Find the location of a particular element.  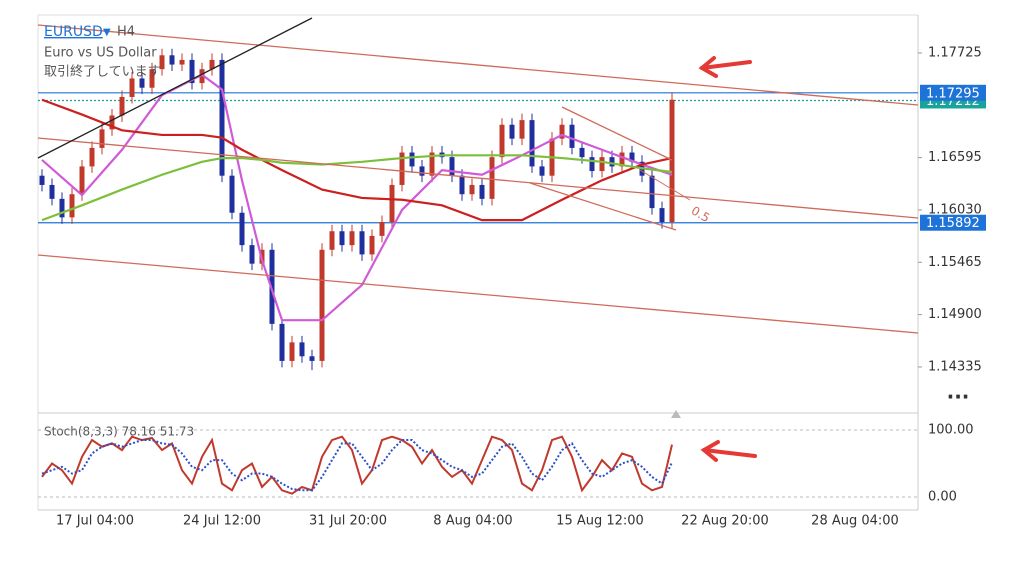

dropdown-icon: ▼ is located at coordinates (107, 32).